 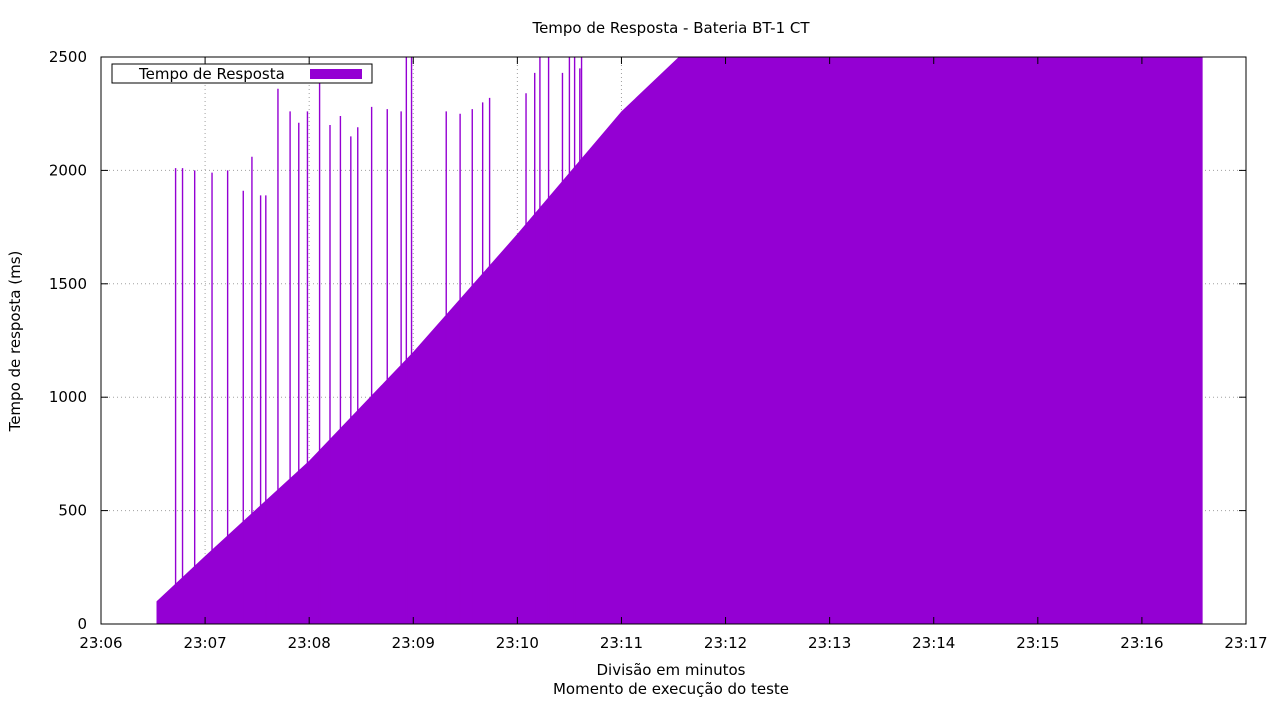 I want to click on x-axis-label: Divisão em minutos, so click(x=671, y=670).